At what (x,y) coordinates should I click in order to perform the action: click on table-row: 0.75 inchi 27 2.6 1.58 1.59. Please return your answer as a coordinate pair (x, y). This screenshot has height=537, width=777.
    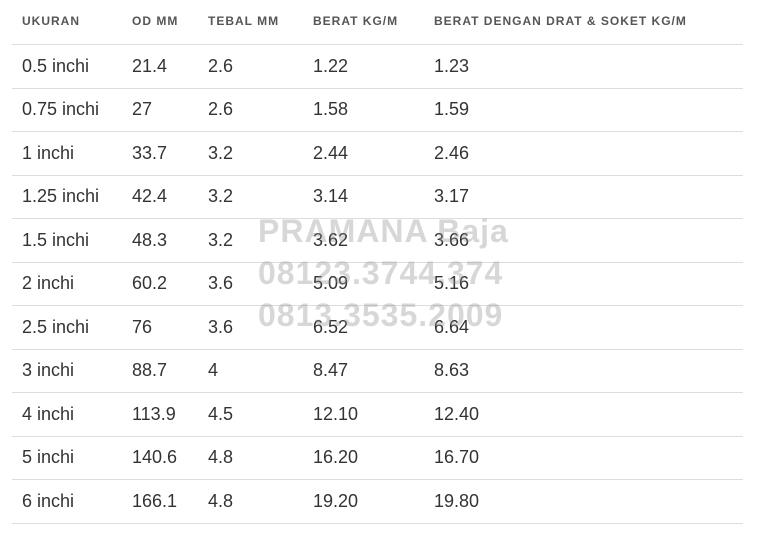
    Looking at the image, I should click on (377, 110).